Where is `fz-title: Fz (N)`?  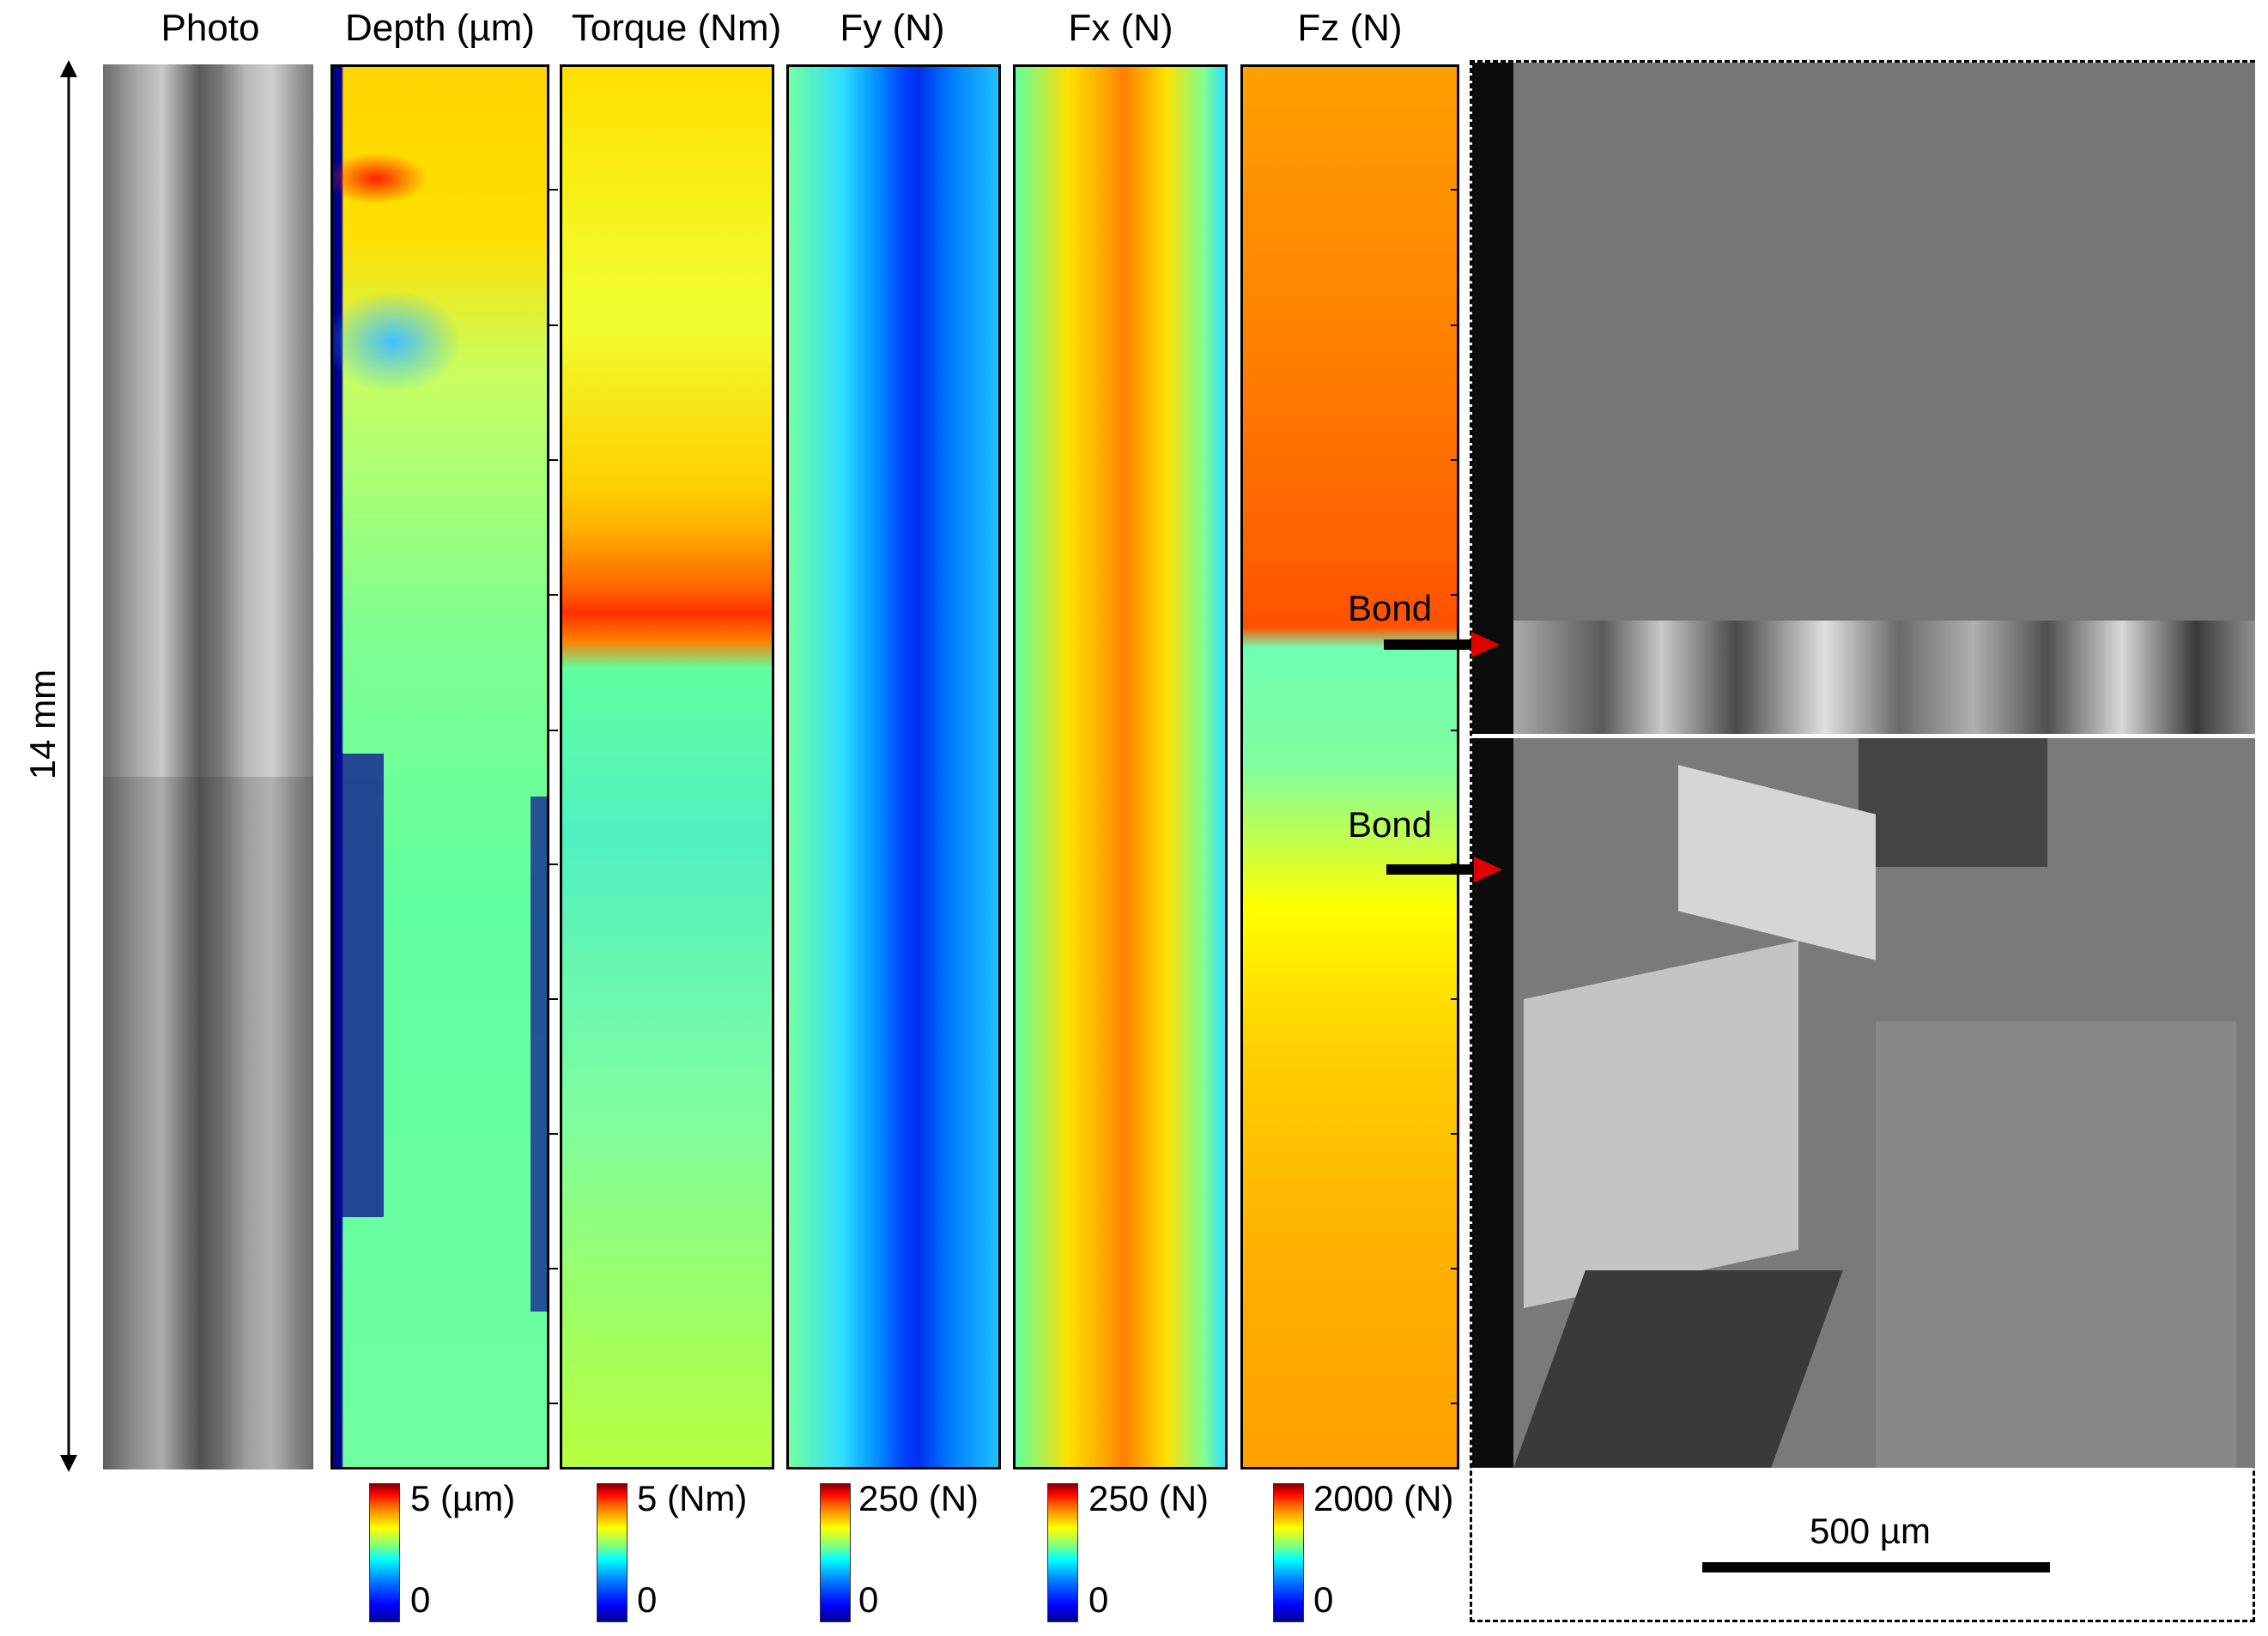
fz-title: Fz (N) is located at coordinates (1350, 28).